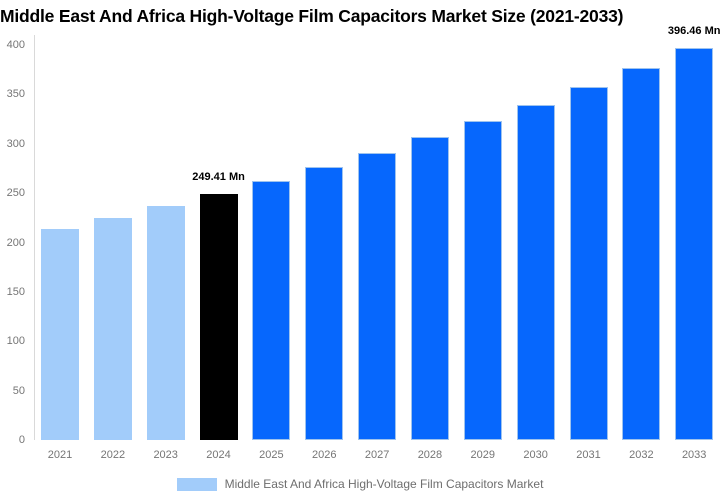  Describe the element at coordinates (483, 455) in the screenshot. I see `x-tick-label: 2029` at that location.